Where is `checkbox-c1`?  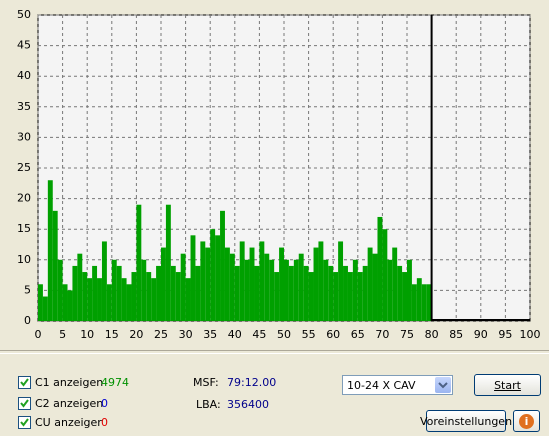
checkbox-c1 is located at coordinates (24, 382).